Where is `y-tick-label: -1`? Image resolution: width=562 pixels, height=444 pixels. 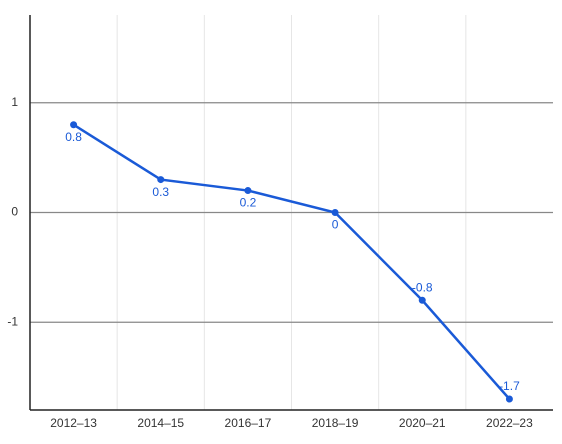 y-tick-label: -1 is located at coordinates (12, 321).